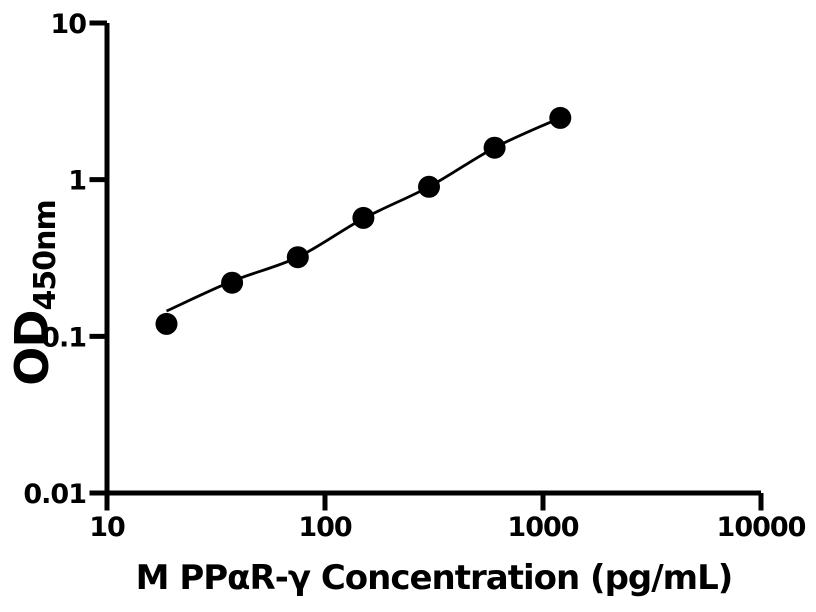  Describe the element at coordinates (68, 24) in the screenshot. I see `y-tick-label: 10` at that location.